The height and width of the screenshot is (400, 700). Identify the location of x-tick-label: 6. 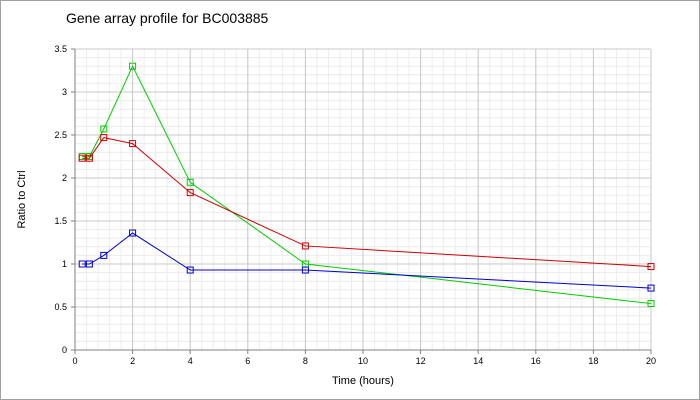
(247, 361).